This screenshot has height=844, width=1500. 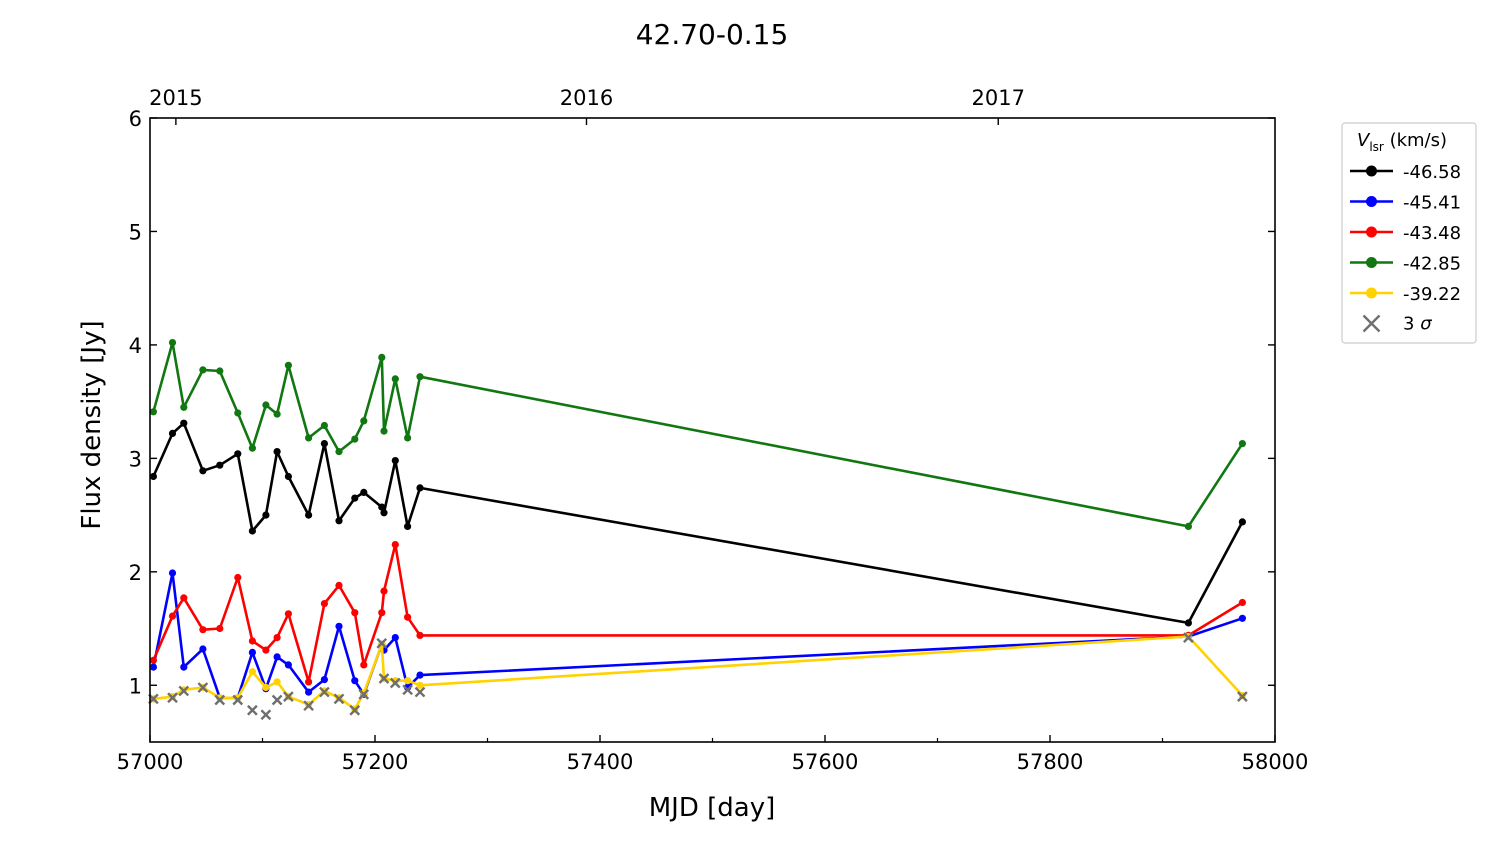 I want to click on x-axis-label: MJD [day], so click(x=712, y=808).